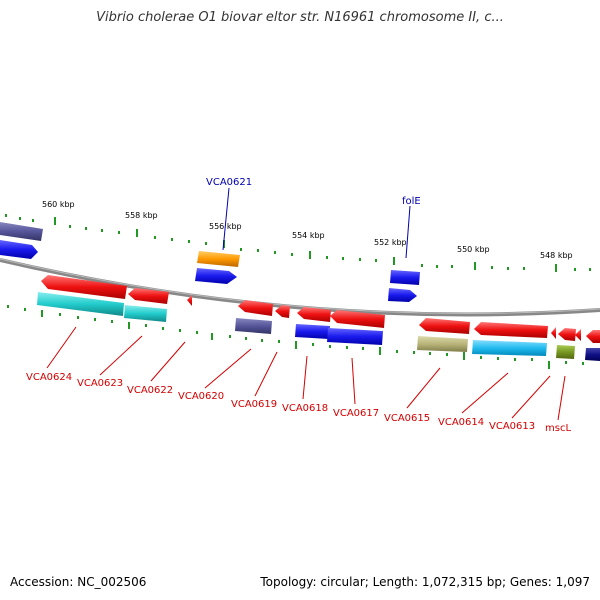  What do you see at coordinates (189, 300) in the screenshot?
I see `feature-vca0622` at bounding box center [189, 300].